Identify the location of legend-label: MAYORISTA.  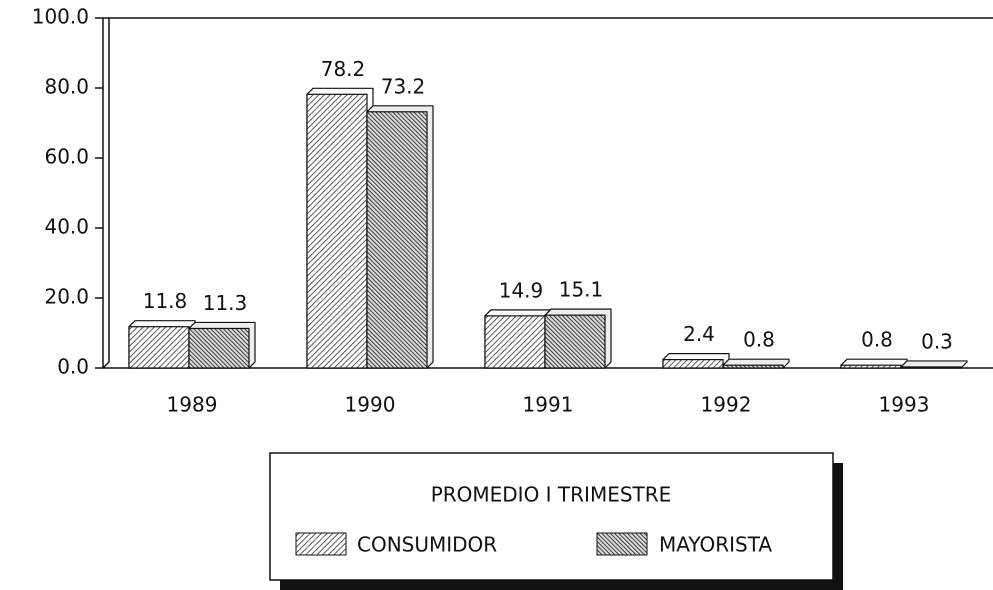
(715, 545).